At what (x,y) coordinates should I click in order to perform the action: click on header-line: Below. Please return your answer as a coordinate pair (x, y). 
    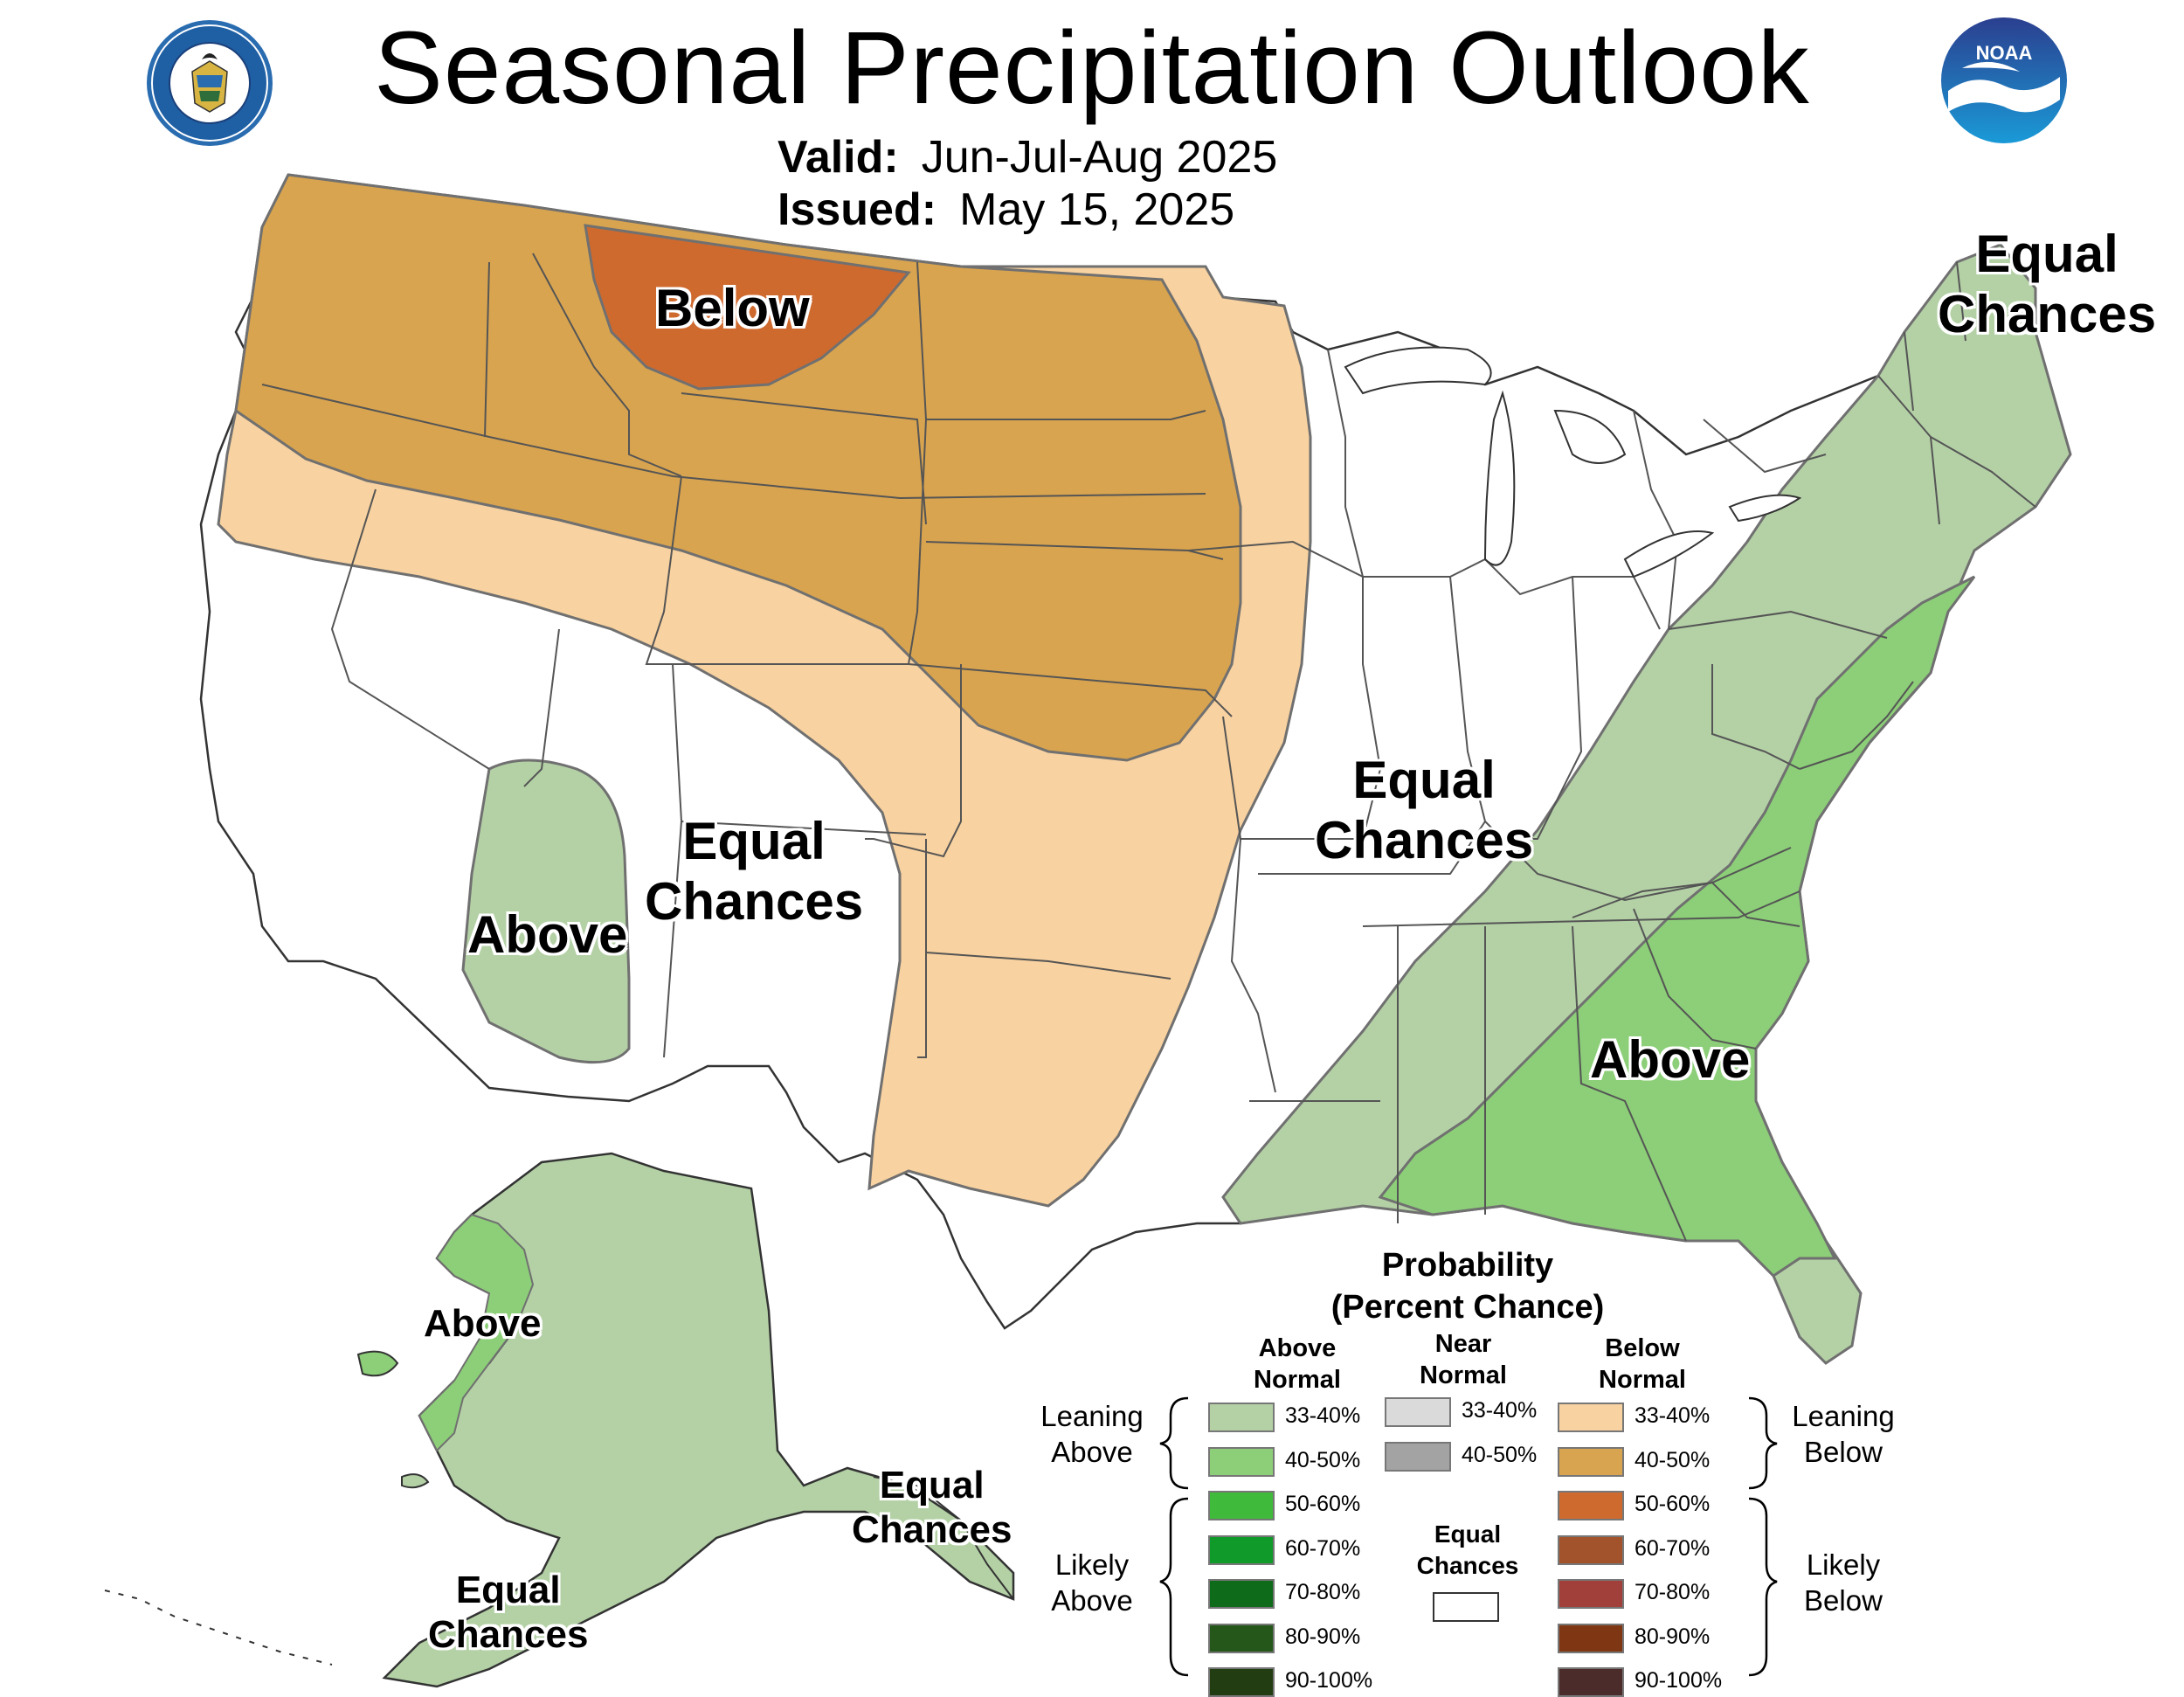
    Looking at the image, I should click on (1642, 1348).